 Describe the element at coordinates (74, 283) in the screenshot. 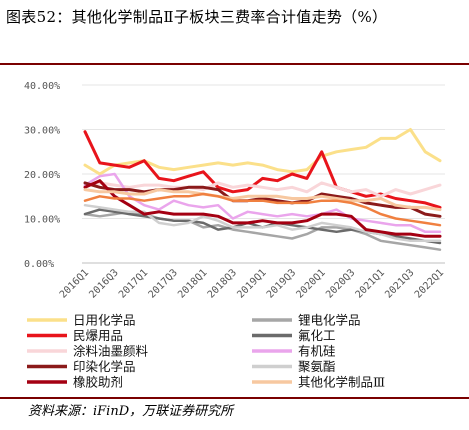

I see `x-tick-label: 2016Q1` at that location.